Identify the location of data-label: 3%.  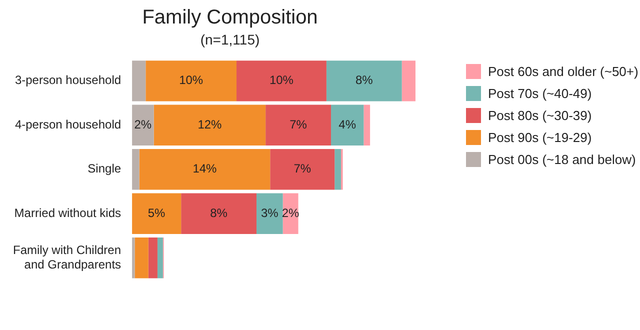
(269, 213).